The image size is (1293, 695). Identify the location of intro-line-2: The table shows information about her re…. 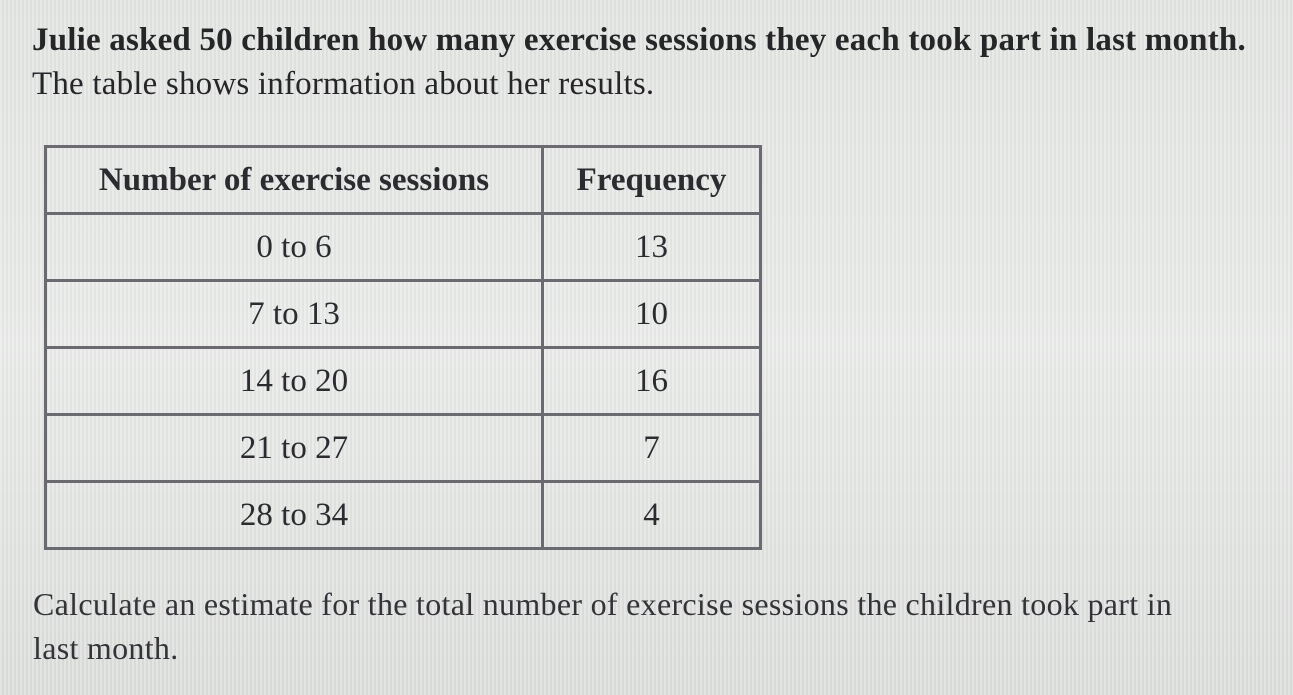
(343, 84).